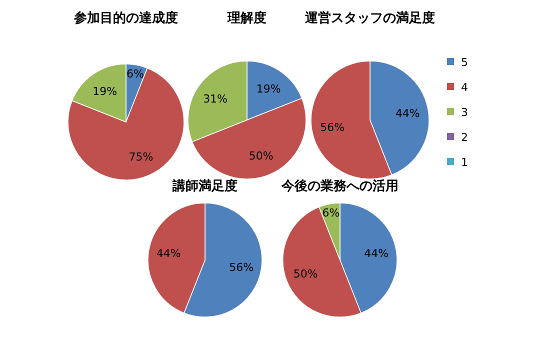 Image resolution: width=533 pixels, height=342 pixels. What do you see at coordinates (464, 62) in the screenshot?
I see `legend-label: 5` at bounding box center [464, 62].